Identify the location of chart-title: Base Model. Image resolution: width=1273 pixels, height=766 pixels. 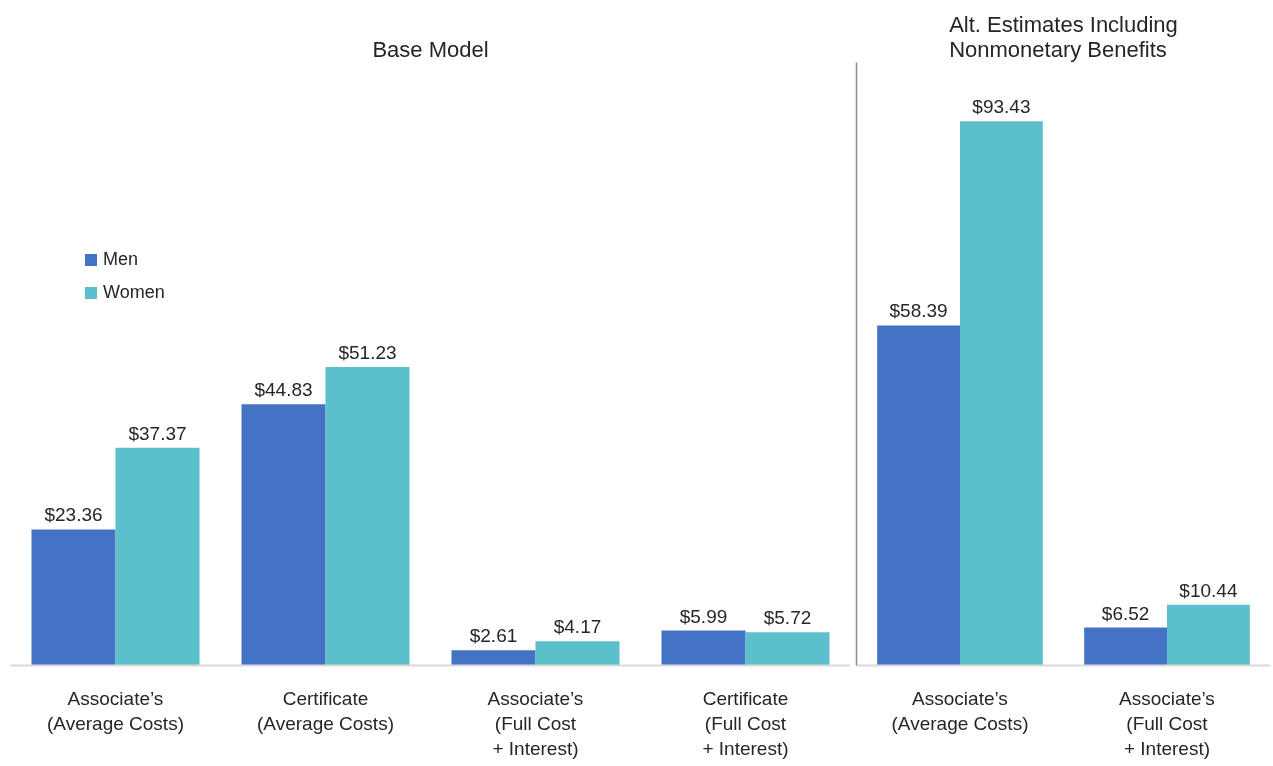
(430, 49).